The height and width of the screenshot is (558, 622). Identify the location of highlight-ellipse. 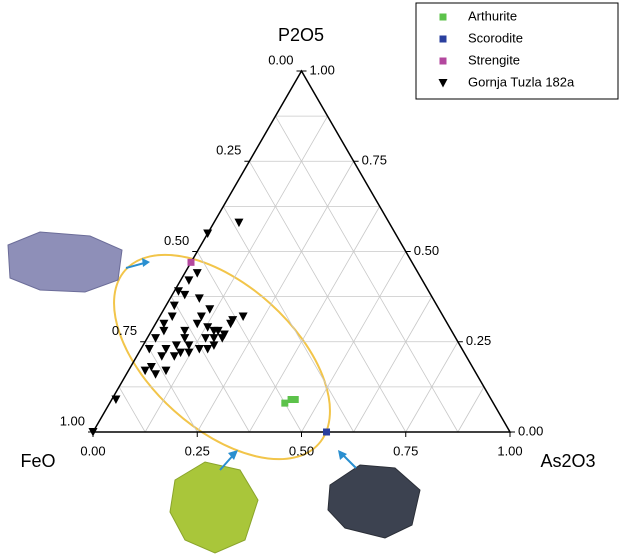
(222, 357).